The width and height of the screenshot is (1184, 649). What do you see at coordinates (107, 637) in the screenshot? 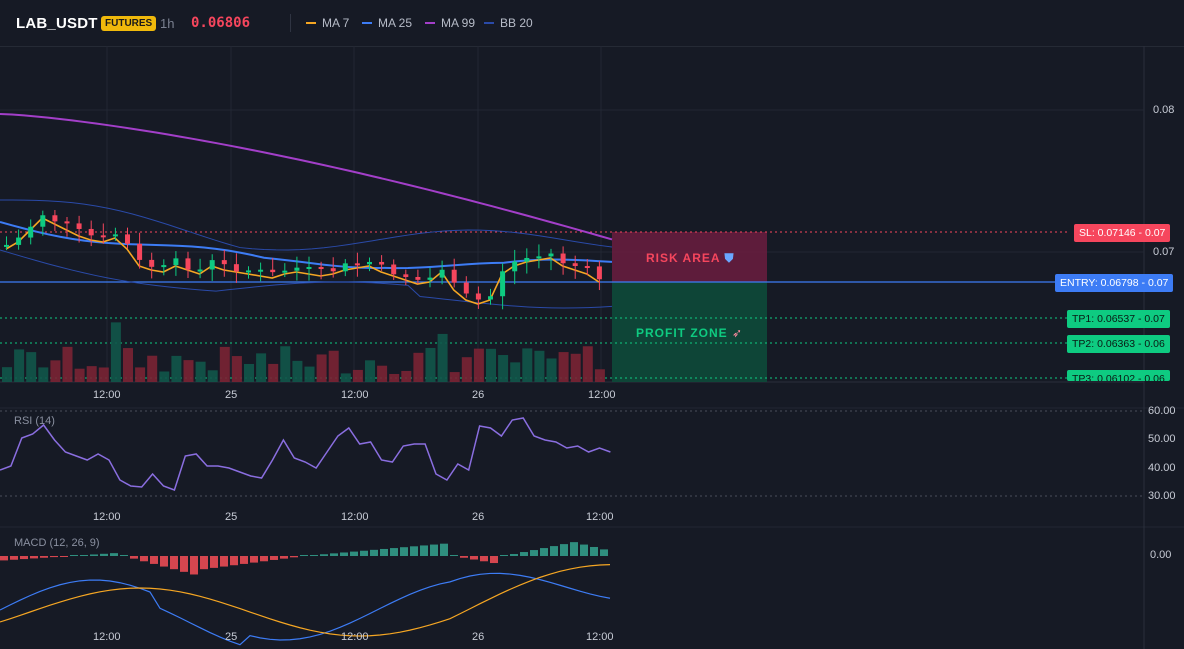
I see `macd-x-tick-0: 12:00` at bounding box center [107, 637].